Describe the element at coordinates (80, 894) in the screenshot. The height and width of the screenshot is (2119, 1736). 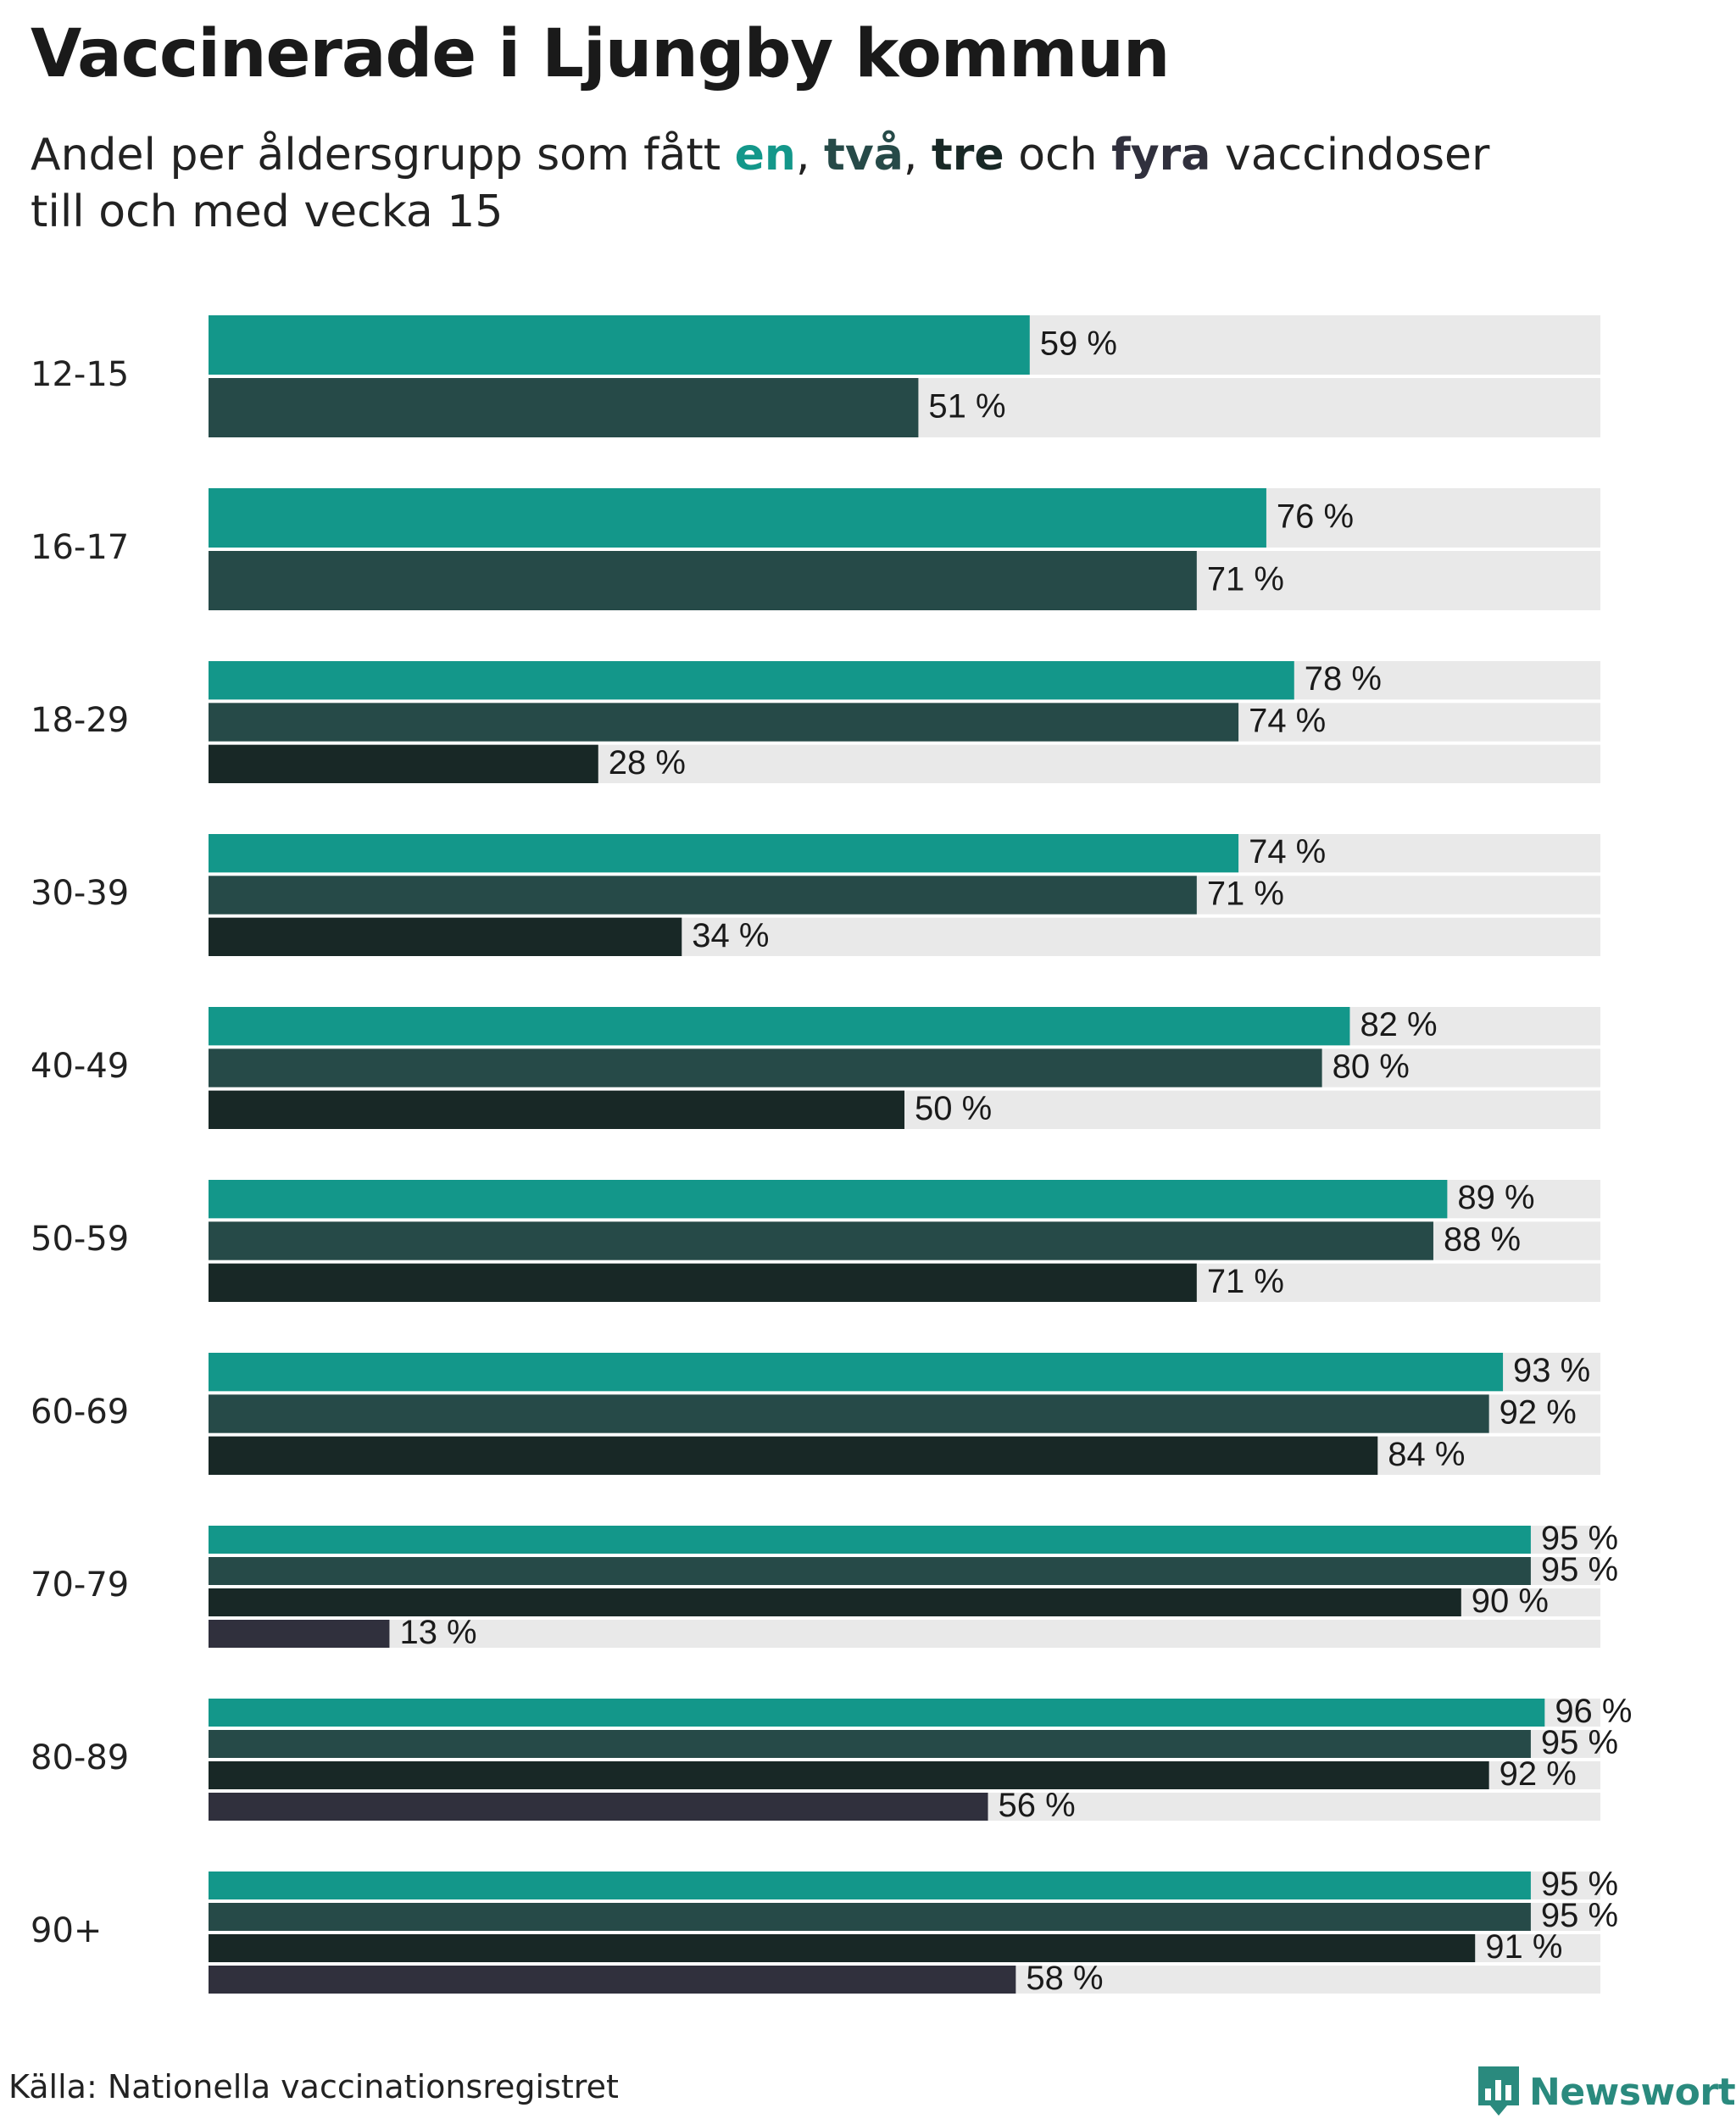
I see `category-label: 30-39` at that location.